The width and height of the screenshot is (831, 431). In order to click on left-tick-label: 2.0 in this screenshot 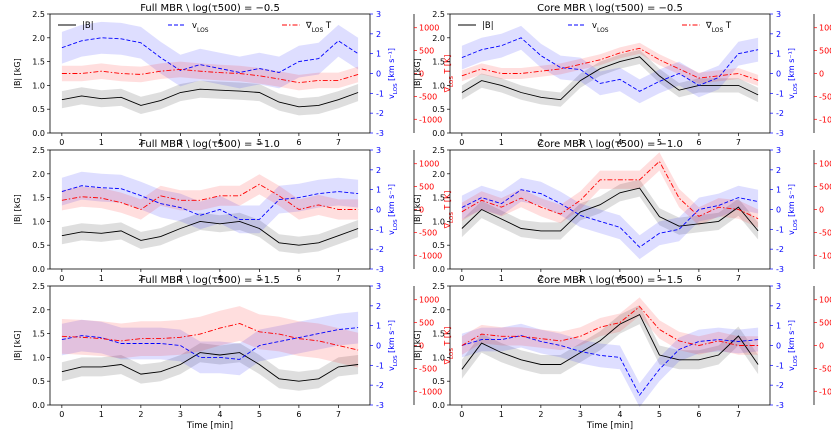, I will do `click(438, 174)`.